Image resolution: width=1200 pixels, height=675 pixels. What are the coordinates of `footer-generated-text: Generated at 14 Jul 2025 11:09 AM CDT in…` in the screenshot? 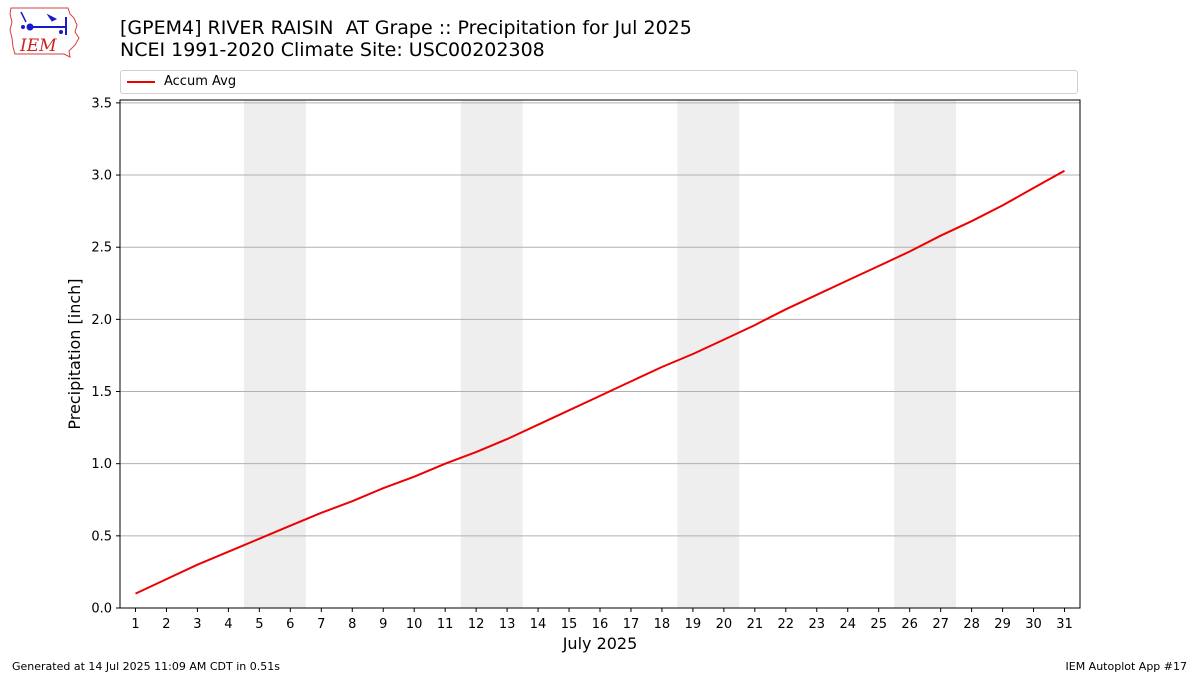 It's located at (146, 666).